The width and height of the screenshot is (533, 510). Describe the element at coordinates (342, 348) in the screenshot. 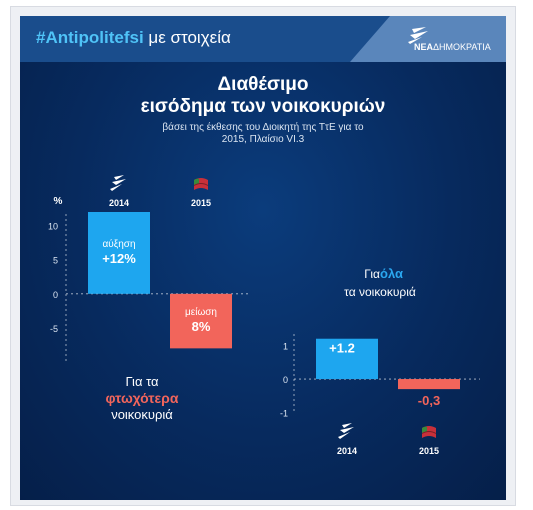

I see `chart2-data-label: +1.2` at that location.